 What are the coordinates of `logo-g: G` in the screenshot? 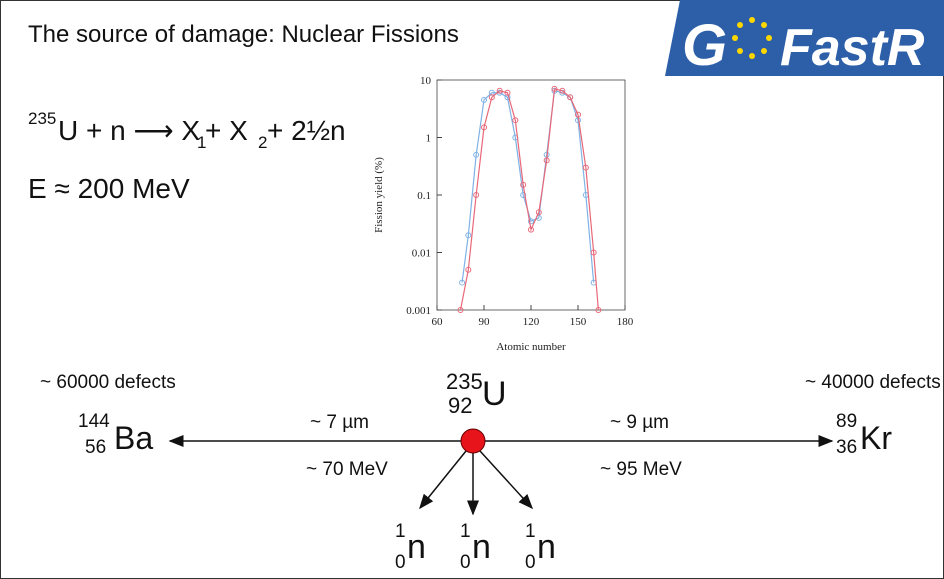 It's located at (704, 45).